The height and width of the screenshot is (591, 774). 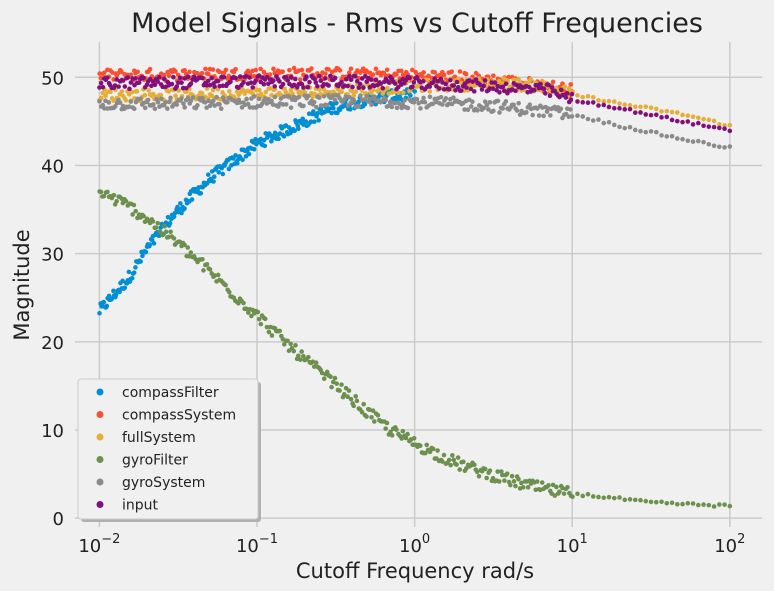 What do you see at coordinates (415, 103) in the screenshot?
I see `series-input` at bounding box center [415, 103].